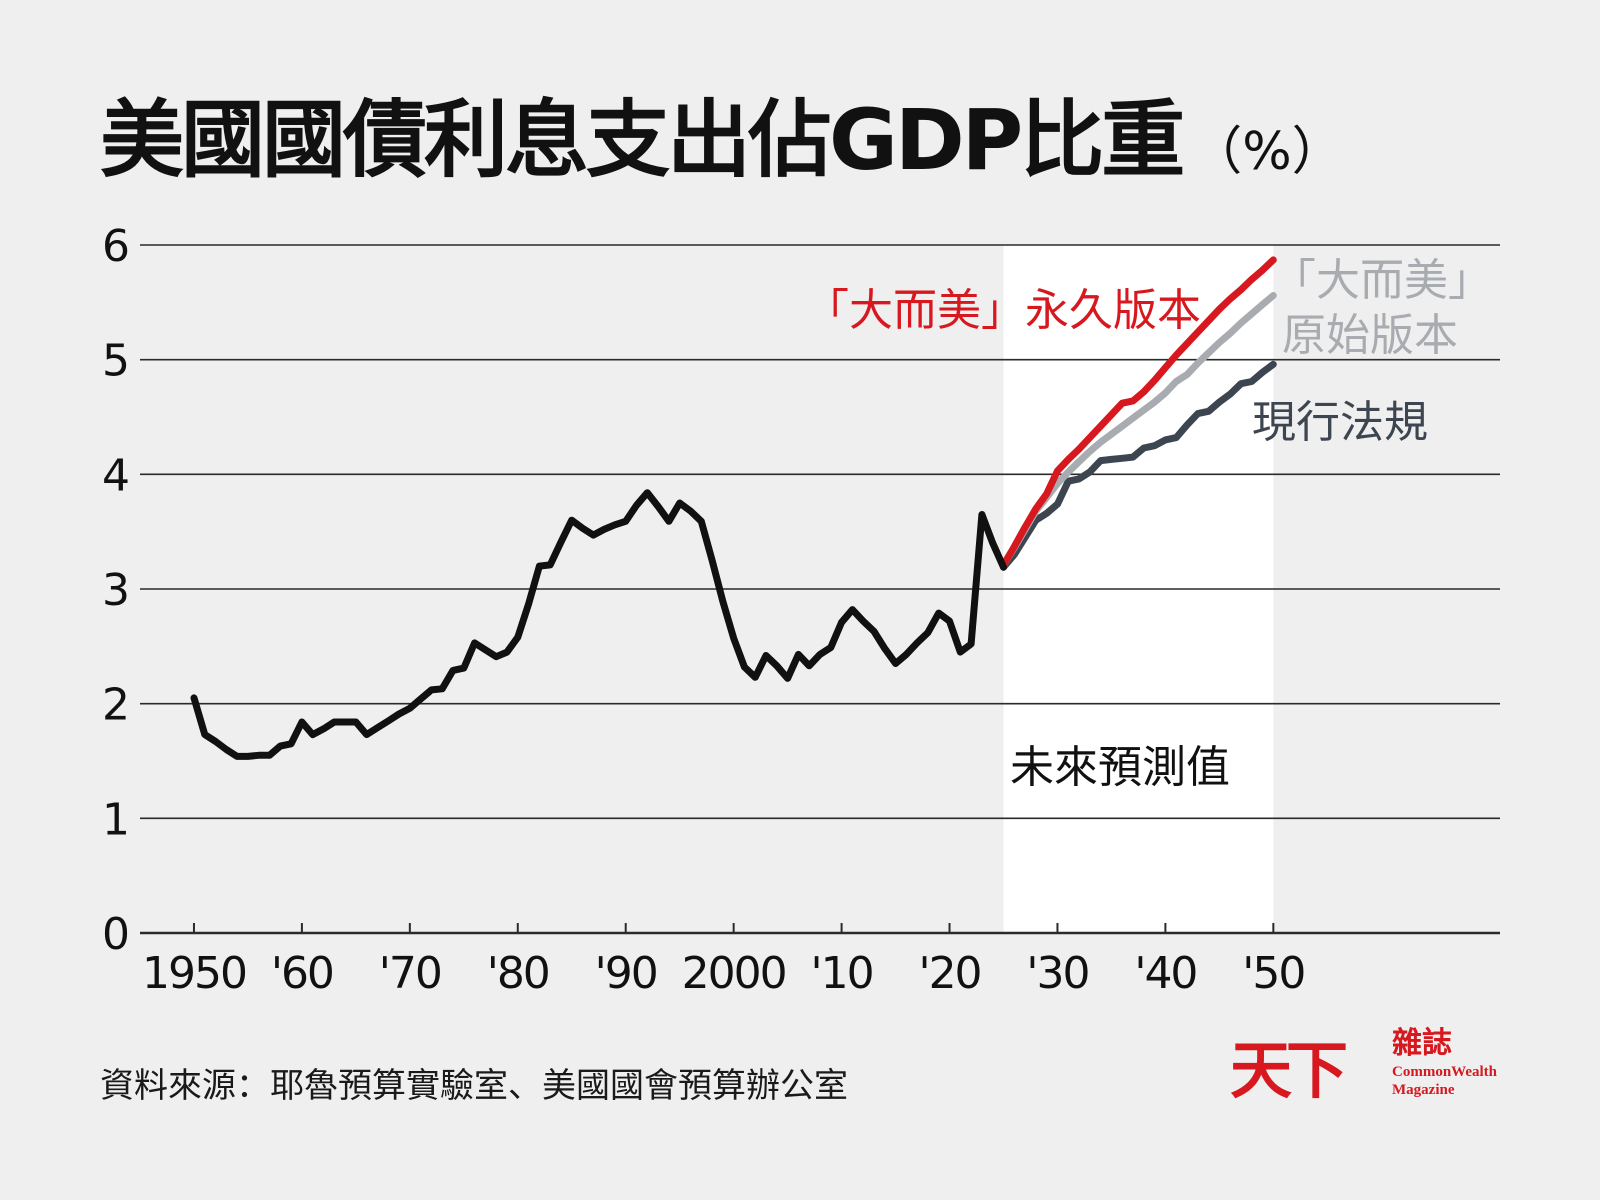  Describe the element at coordinates (1422, 1043) in the screenshot. I see `brand-name-zh: 雜誌` at that location.